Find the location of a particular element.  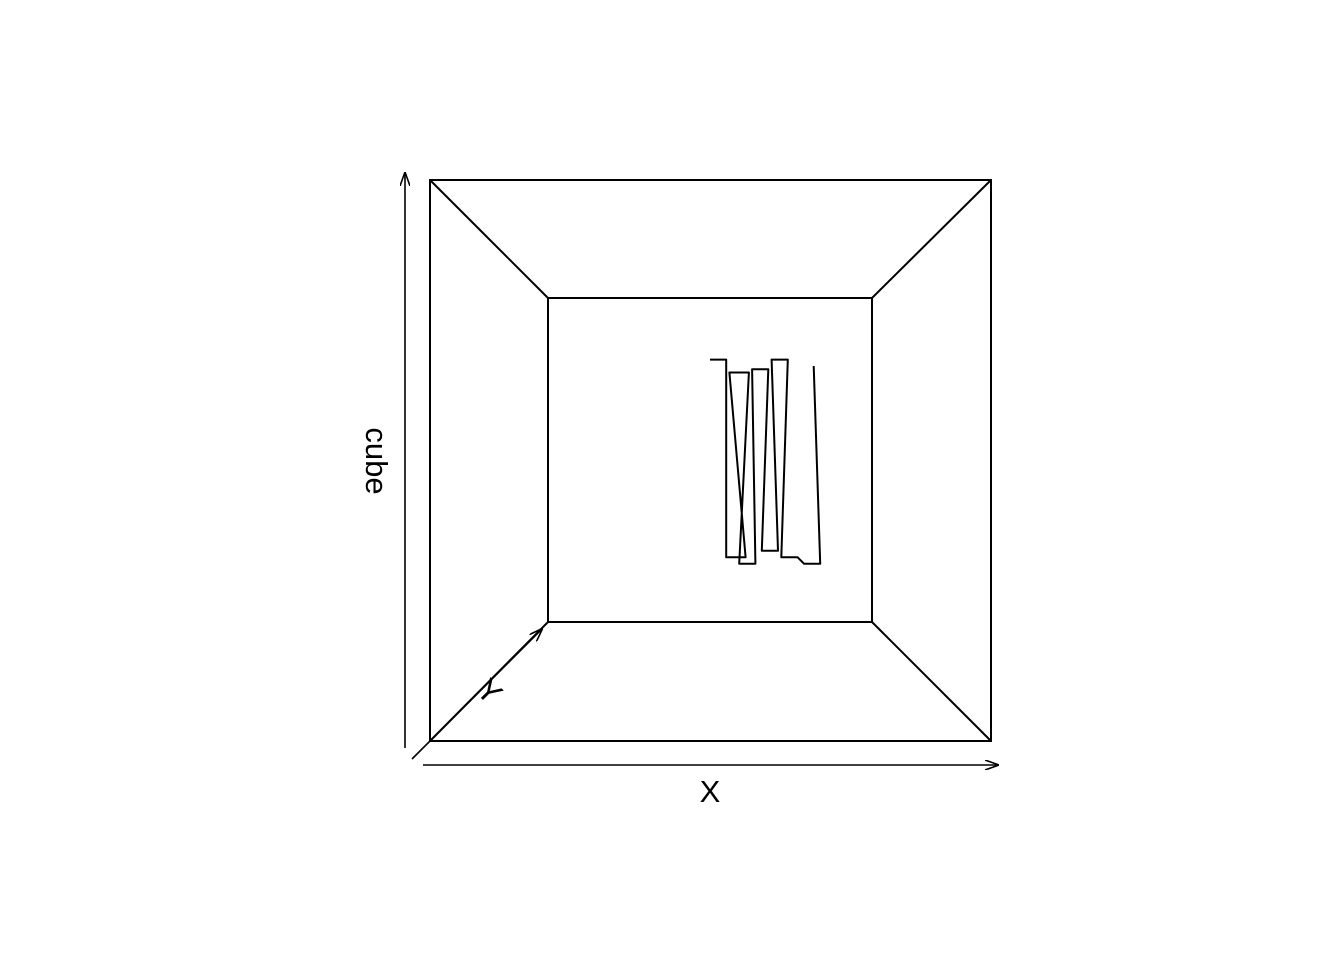

back-face is located at coordinates (710, 460).